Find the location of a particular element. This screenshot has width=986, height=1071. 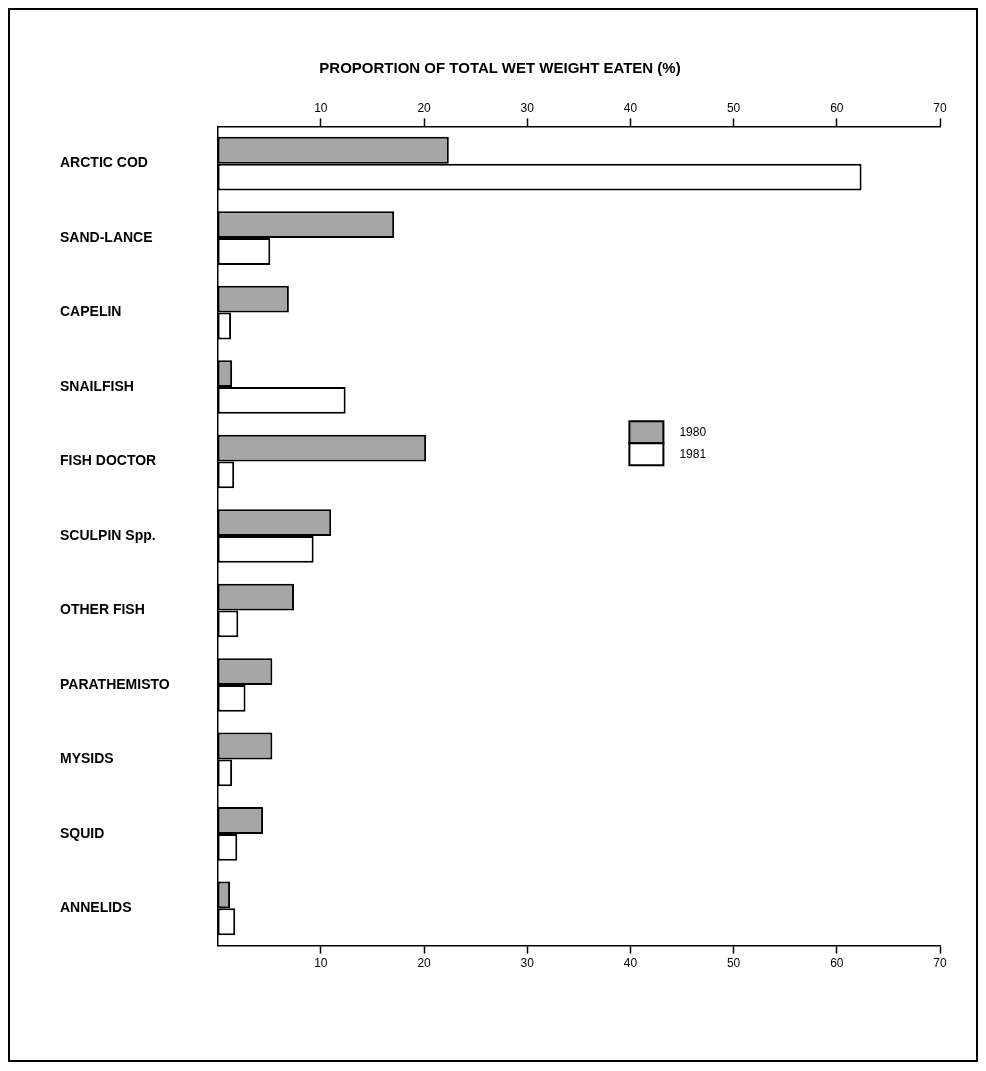

x2-tick-label: 50 is located at coordinates (733, 963).